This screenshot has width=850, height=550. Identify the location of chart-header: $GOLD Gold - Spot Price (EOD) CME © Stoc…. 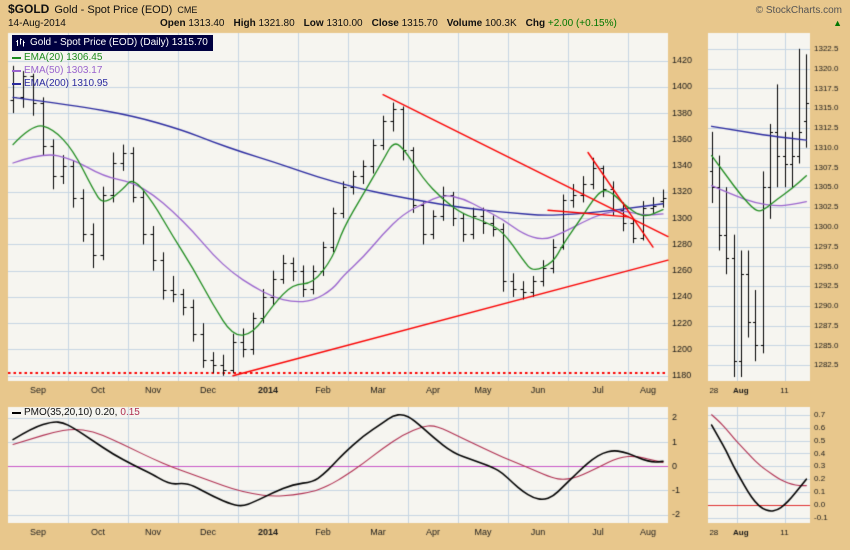
(425, 15).